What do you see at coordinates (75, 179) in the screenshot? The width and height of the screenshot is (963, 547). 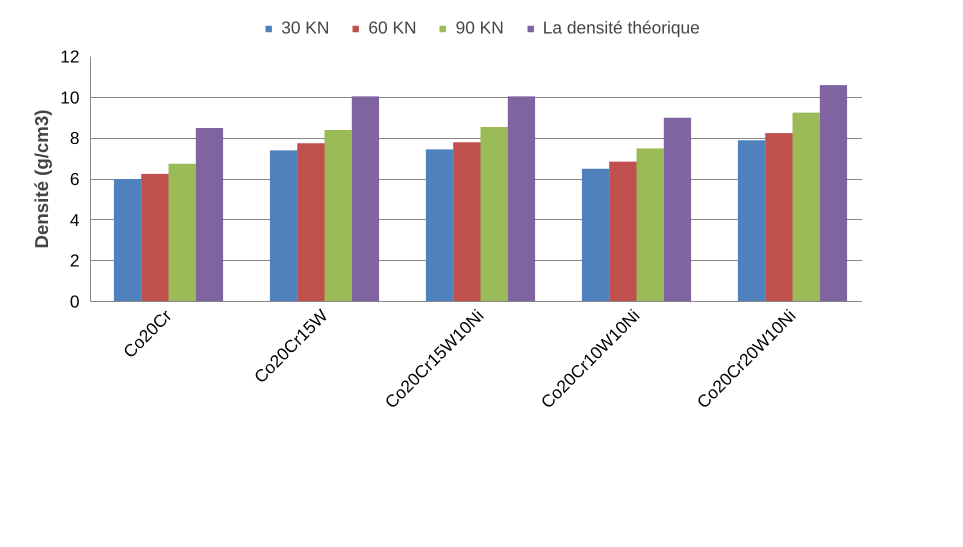 I see `y-tick-label: 6` at bounding box center [75, 179].